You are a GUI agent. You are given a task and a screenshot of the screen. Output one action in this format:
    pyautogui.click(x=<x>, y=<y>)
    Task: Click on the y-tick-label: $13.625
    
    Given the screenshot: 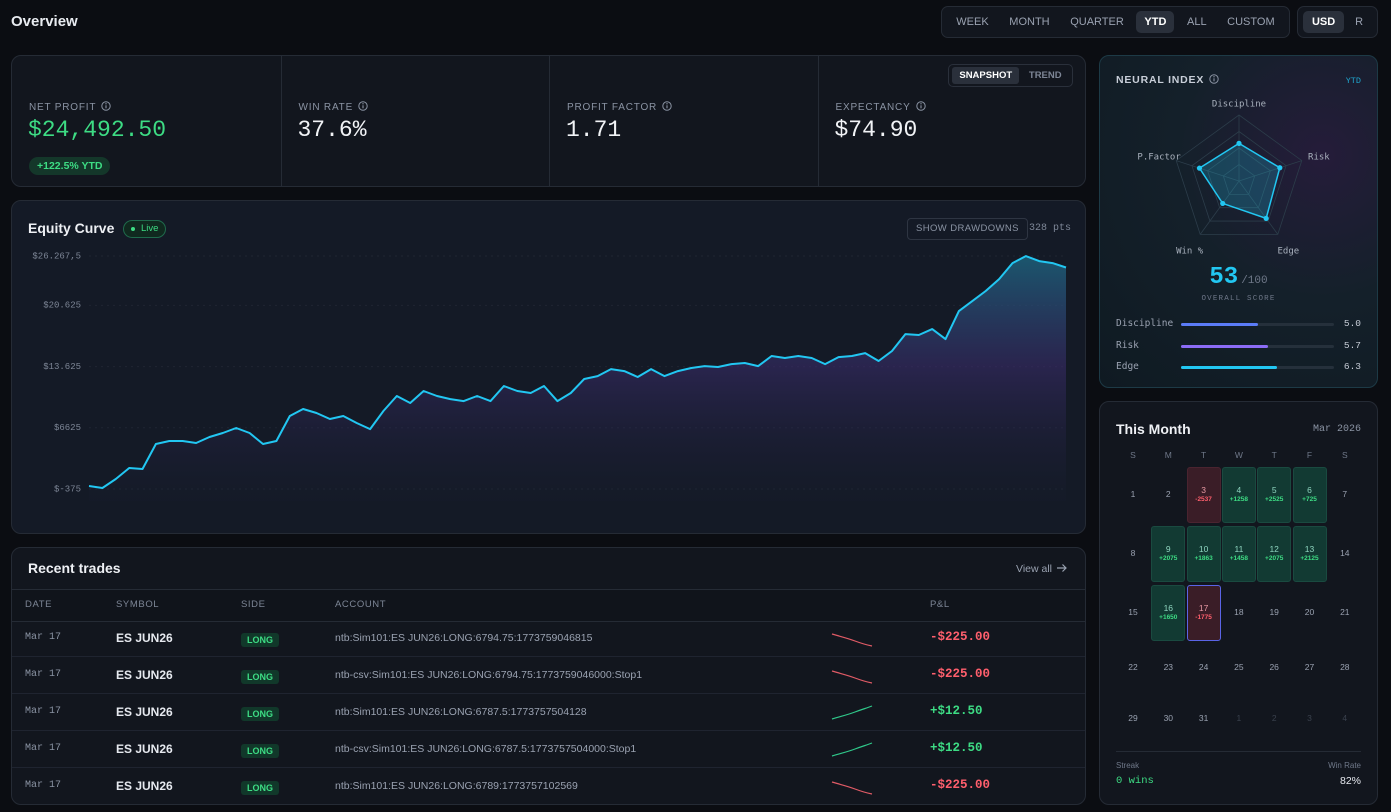 What is the action you would take?
    pyautogui.click(x=62, y=367)
    